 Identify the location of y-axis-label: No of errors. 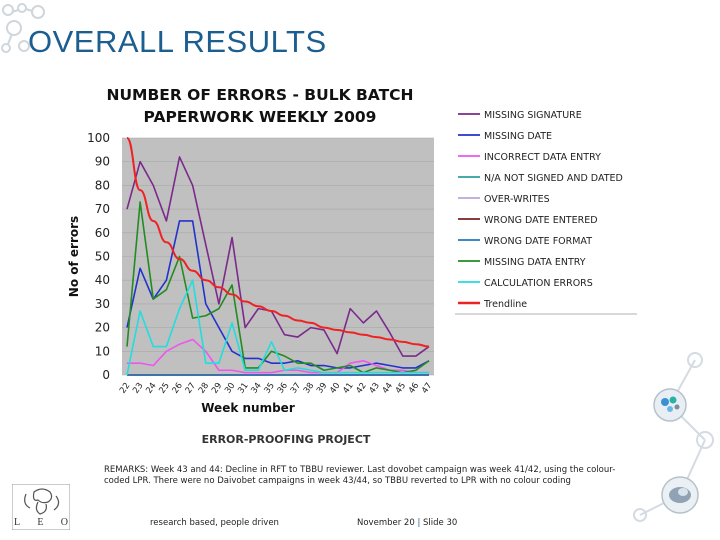
(74, 256).